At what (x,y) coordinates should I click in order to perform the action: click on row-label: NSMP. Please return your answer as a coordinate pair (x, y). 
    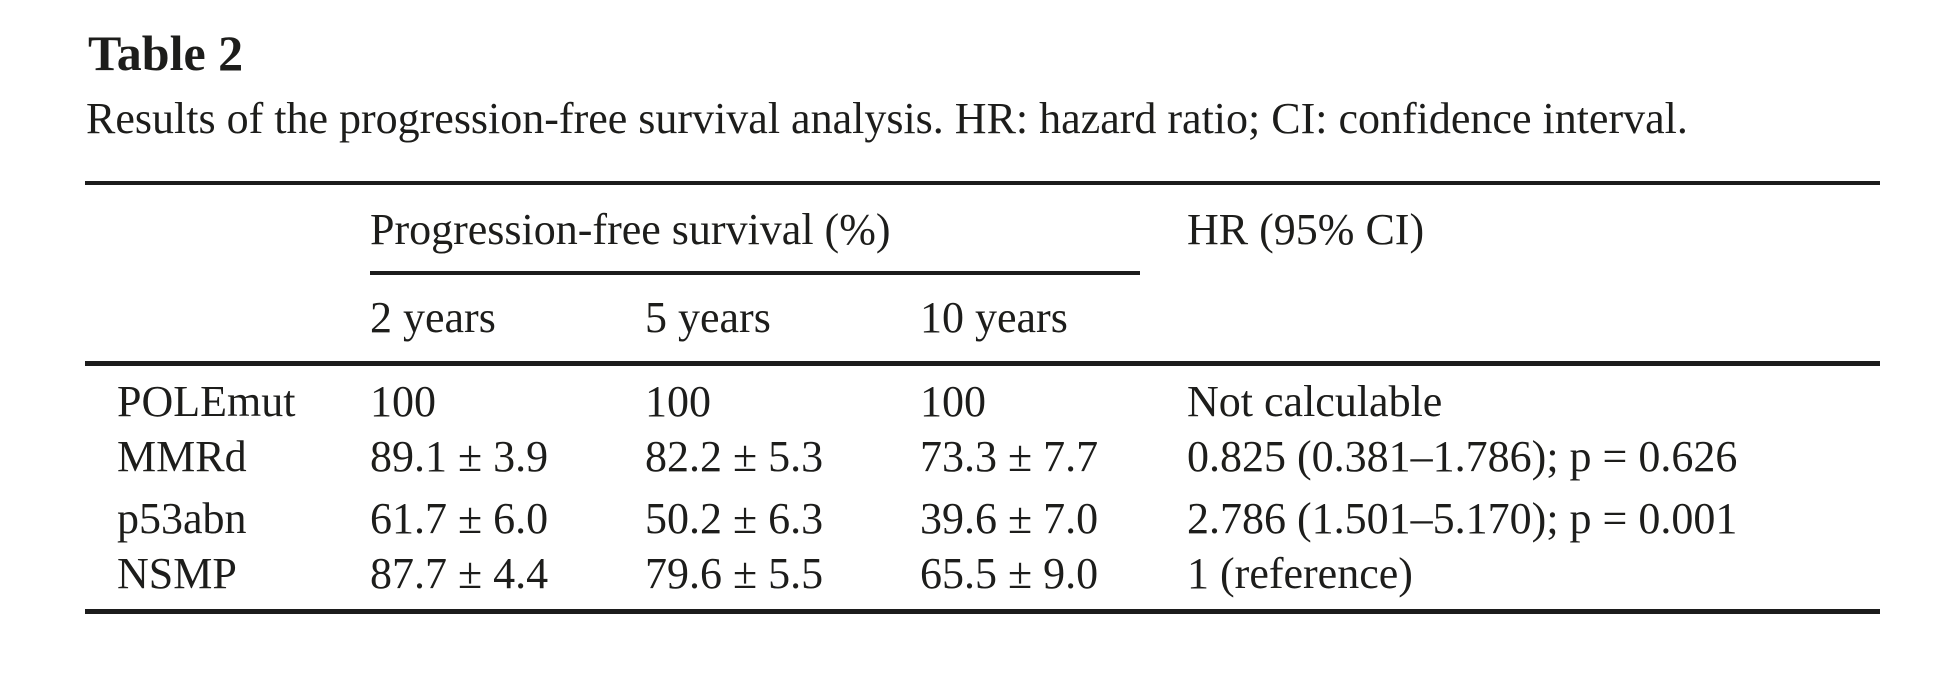
    Looking at the image, I should click on (177, 573).